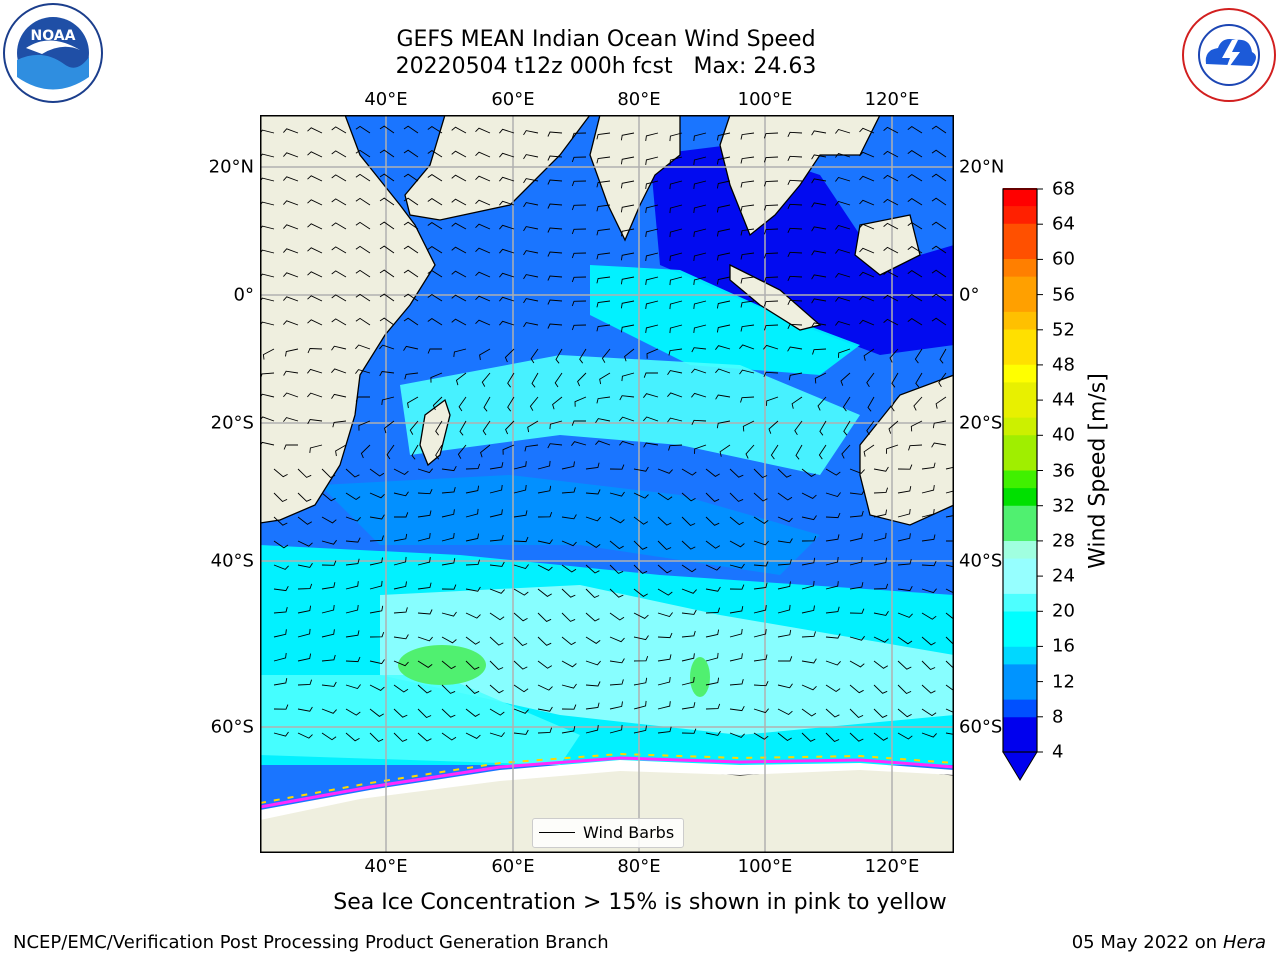 Image resolution: width=1280 pixels, height=960 pixels. Describe the element at coordinates (802, 250) in the screenshot. I see `band-calm-north` at that location.